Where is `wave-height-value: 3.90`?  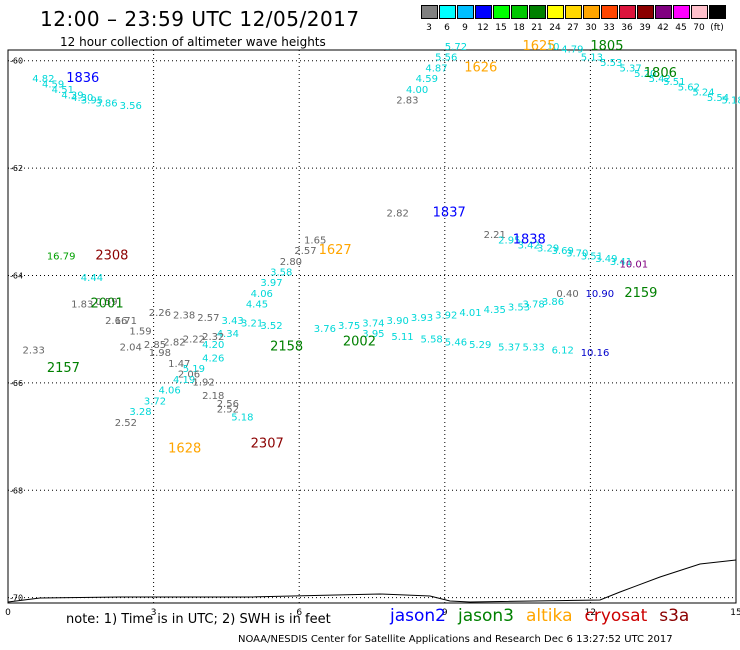 wave-height-value: 3.90 is located at coordinates (398, 321).